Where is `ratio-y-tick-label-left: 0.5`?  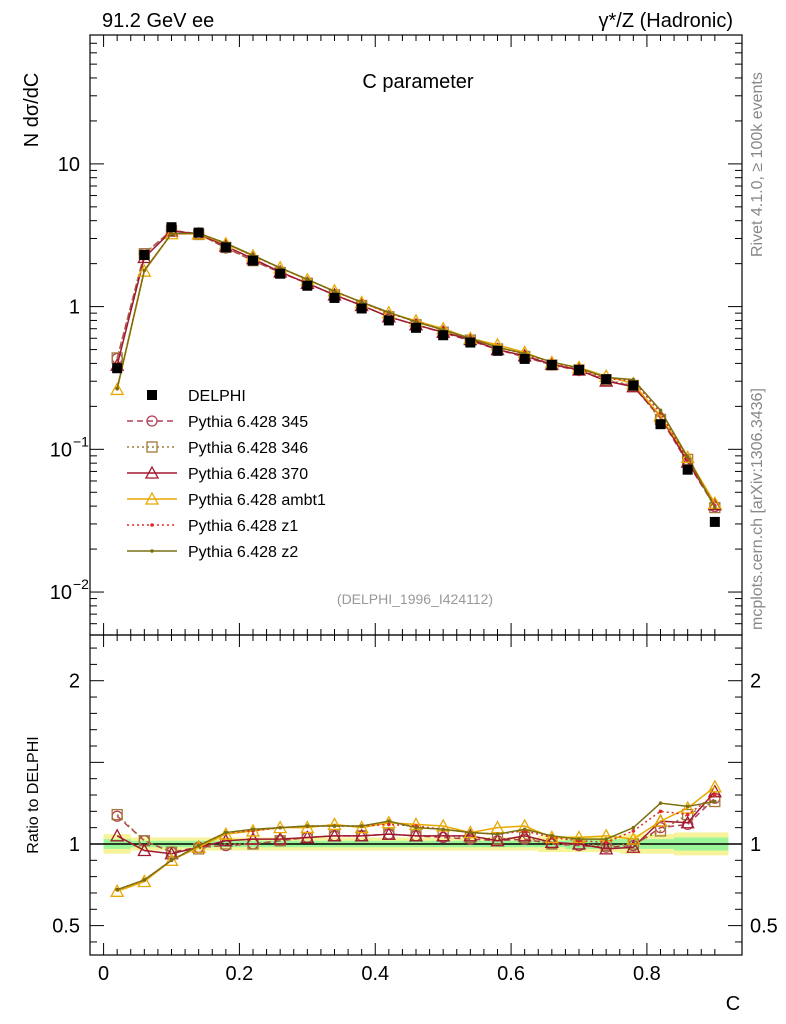 ratio-y-tick-label-left: 0.5 is located at coordinates (66, 927).